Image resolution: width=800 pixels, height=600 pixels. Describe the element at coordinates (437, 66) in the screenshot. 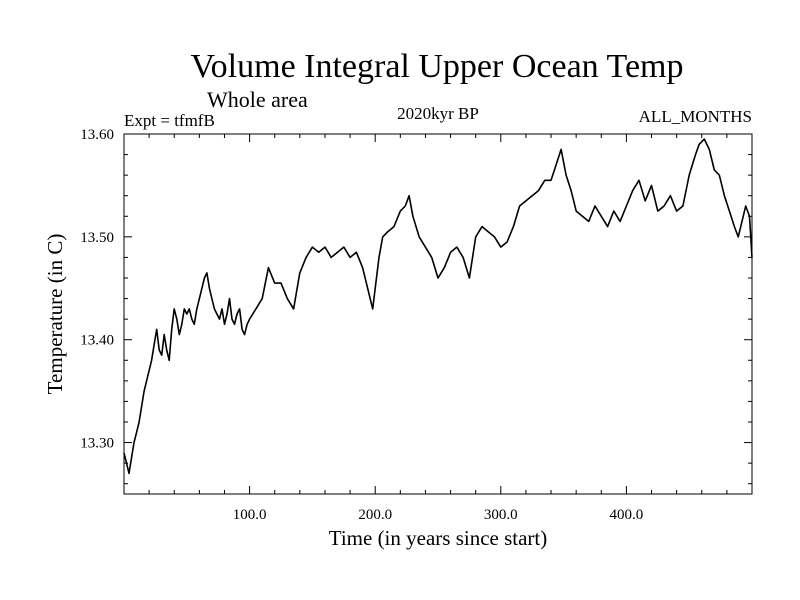

I see `chart-title: Volume Integral Upper Ocean Temp` at that location.